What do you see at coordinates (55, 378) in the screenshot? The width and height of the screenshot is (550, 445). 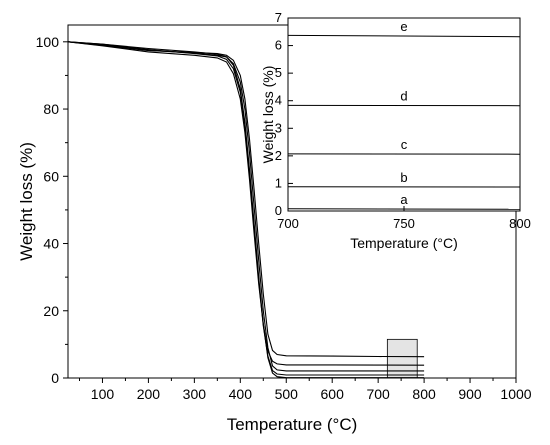 I see `main-y-tick-label: 0` at bounding box center [55, 378].